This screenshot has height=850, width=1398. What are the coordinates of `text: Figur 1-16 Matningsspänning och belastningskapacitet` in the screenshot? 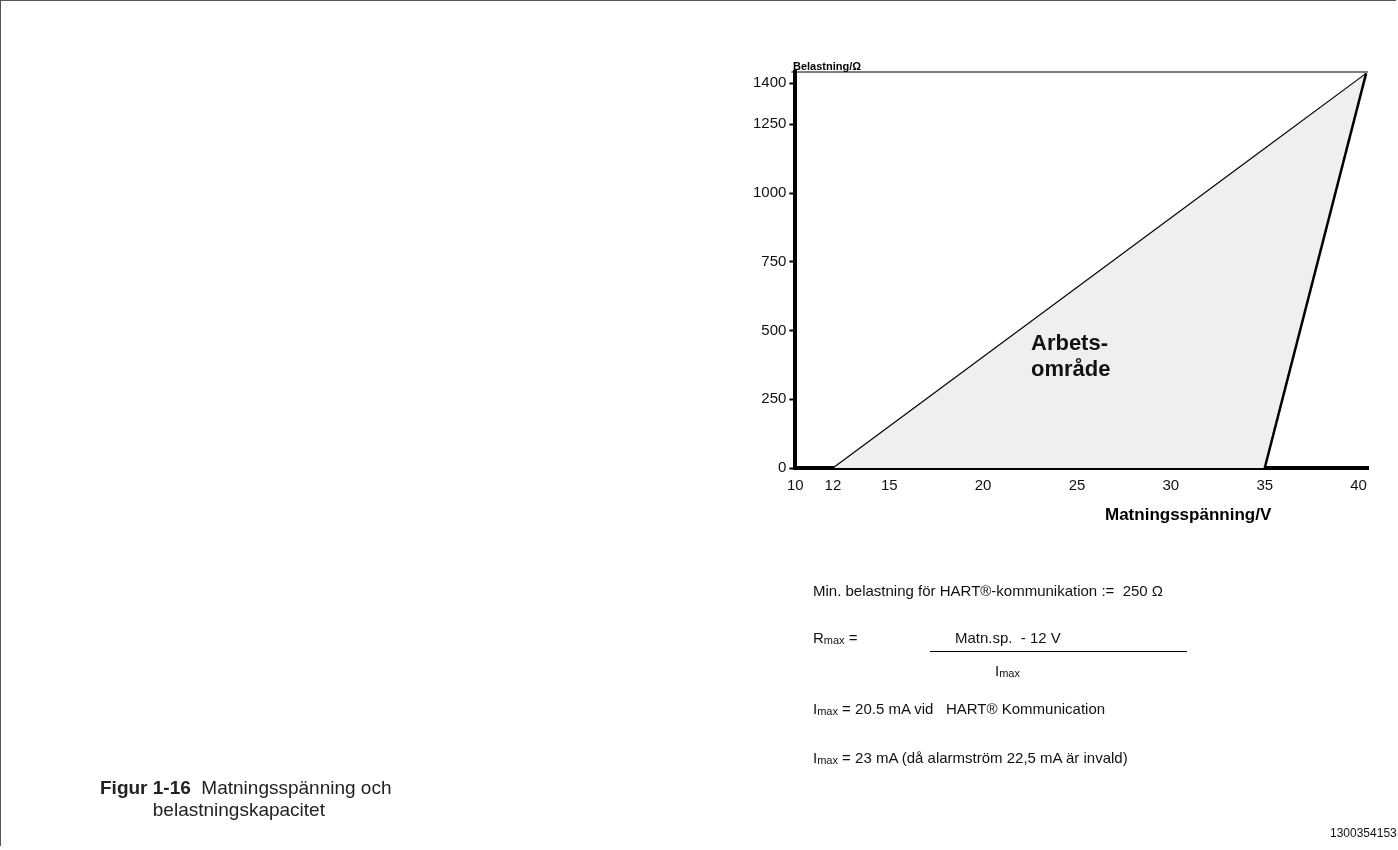 It's located at (246, 799).